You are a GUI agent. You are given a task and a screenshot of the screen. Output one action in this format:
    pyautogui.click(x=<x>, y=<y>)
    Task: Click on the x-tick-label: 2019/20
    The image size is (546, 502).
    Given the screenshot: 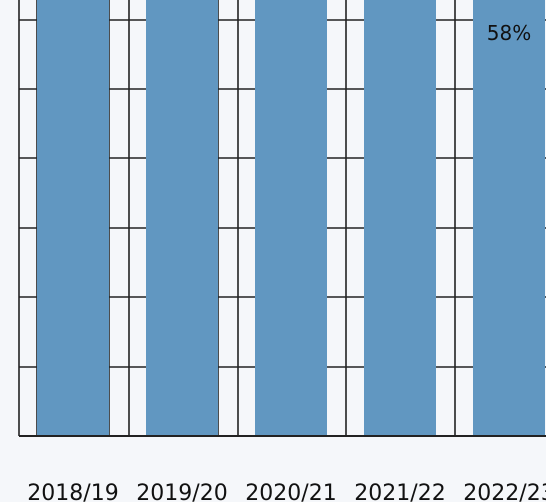 What is the action you would take?
    pyautogui.click(x=181, y=491)
    